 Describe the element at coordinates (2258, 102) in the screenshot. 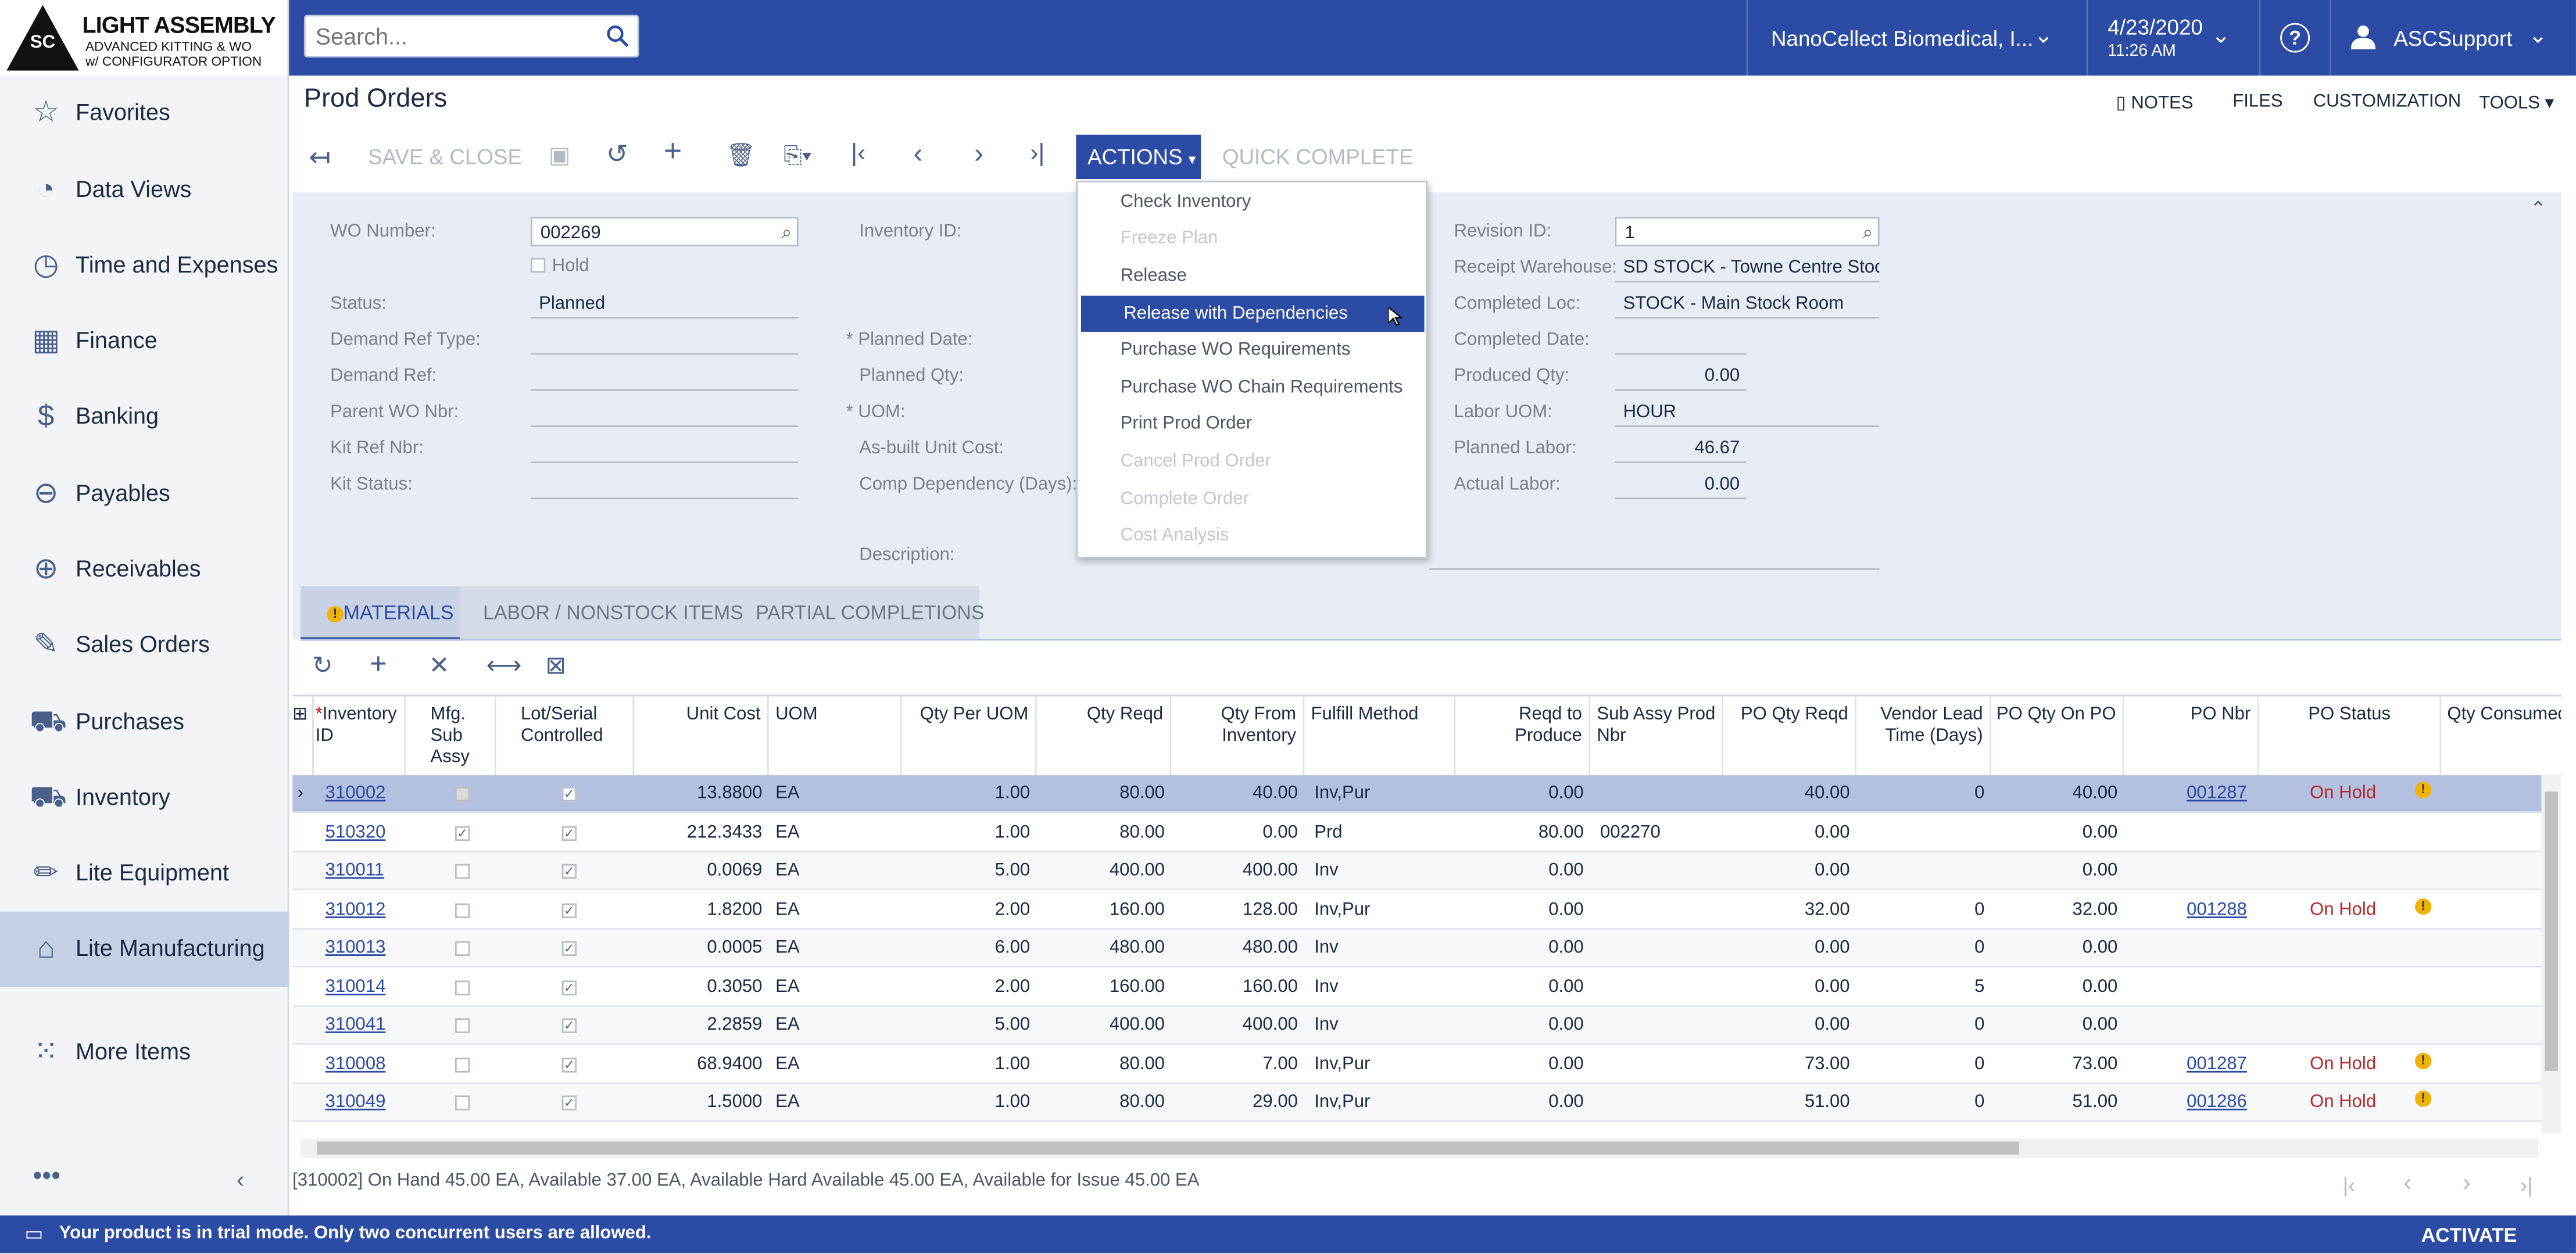

I see `files-link: FILES` at that location.